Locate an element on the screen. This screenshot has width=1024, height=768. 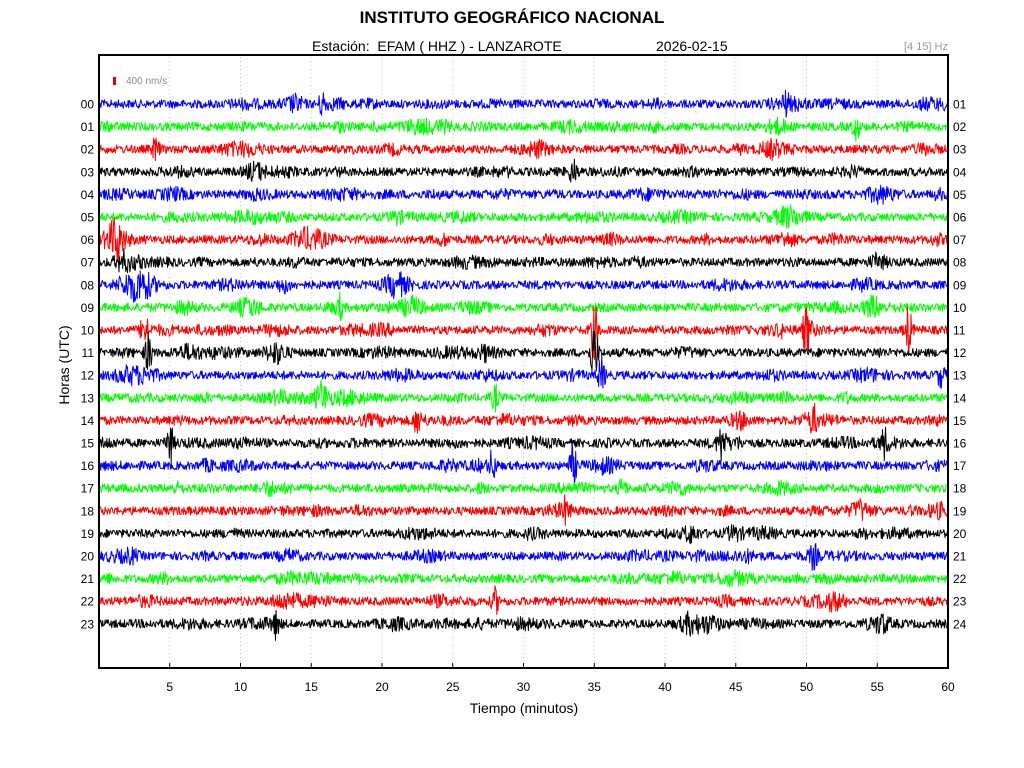
frequency-band-label: [4 15] Hz is located at coordinates (925, 47).